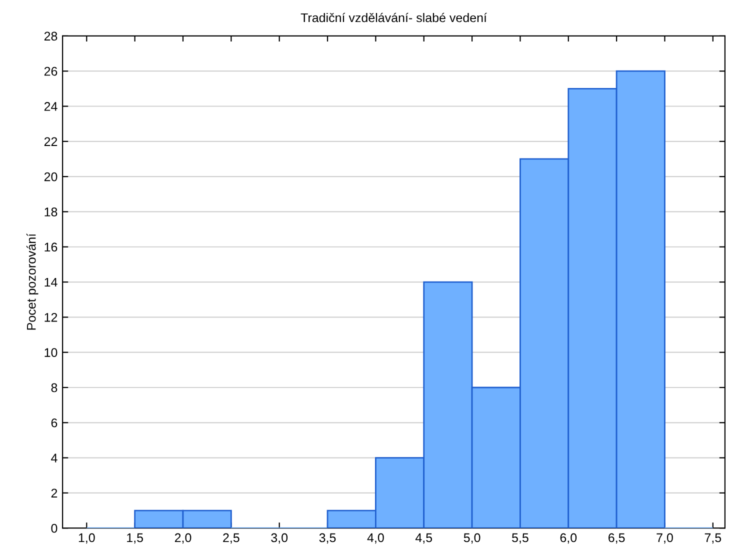  I want to click on y-tick-label: 28, so click(51, 36).